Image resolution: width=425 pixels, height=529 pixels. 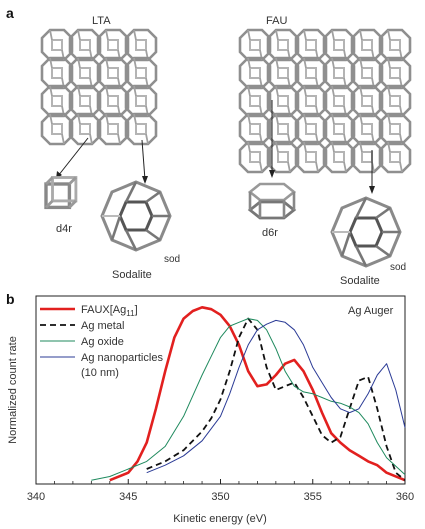 What do you see at coordinates (122, 358) in the screenshot?
I see `legend-label-nano: Ag nanoparticles` at bounding box center [122, 358].